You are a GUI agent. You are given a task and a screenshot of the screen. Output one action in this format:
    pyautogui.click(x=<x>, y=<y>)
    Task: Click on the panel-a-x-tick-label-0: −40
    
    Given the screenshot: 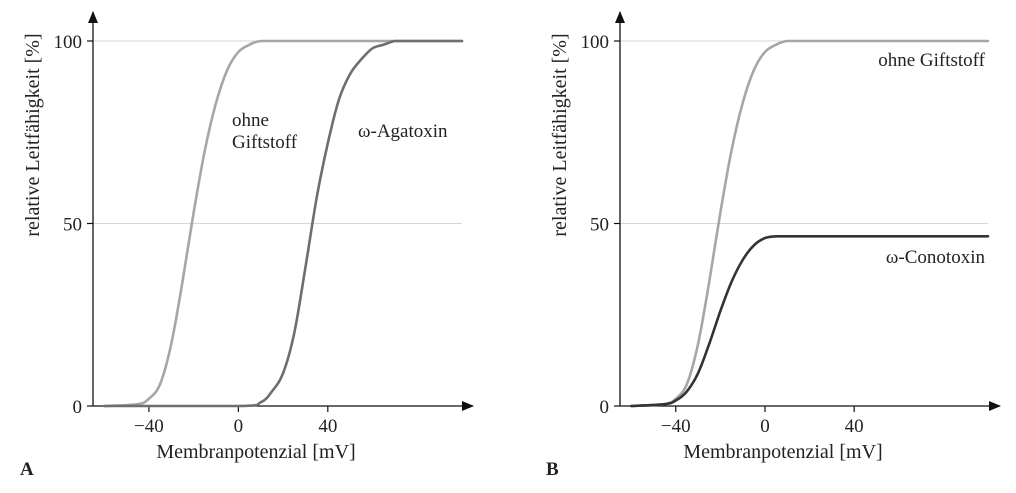 What is the action you would take?
    pyautogui.click(x=149, y=426)
    